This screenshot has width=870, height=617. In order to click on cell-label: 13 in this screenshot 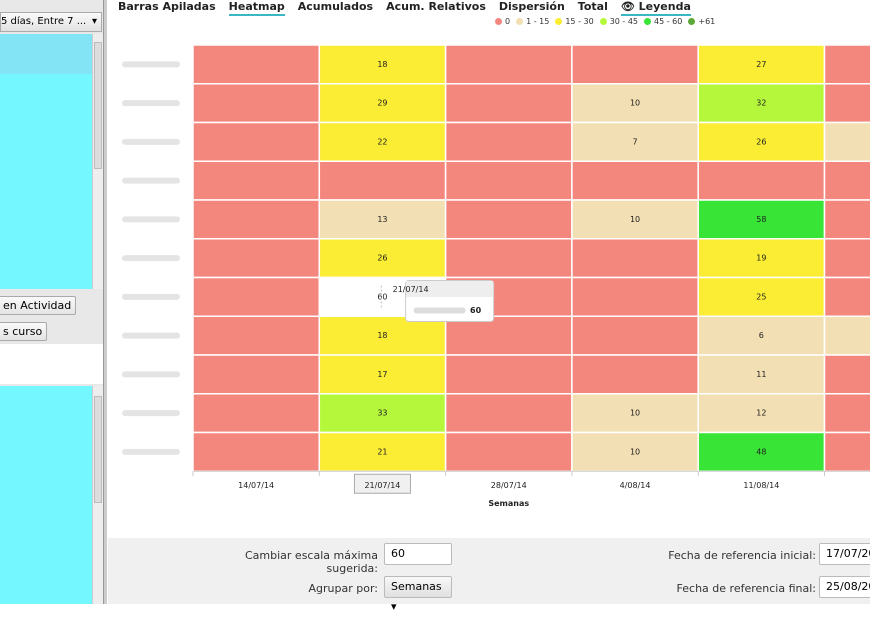, I will do `click(382, 219)`.